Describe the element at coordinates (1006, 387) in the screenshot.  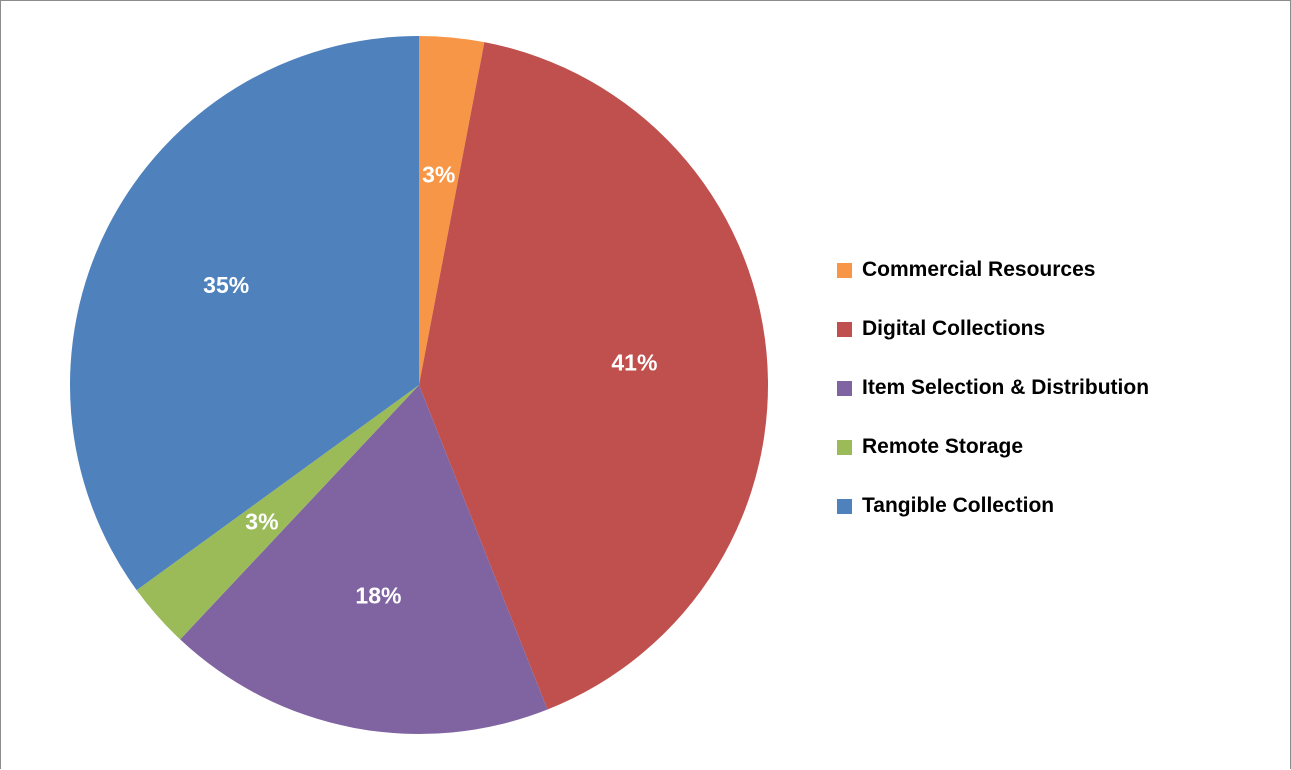
I see `legend-label: Item Selection & Distribution` at that location.